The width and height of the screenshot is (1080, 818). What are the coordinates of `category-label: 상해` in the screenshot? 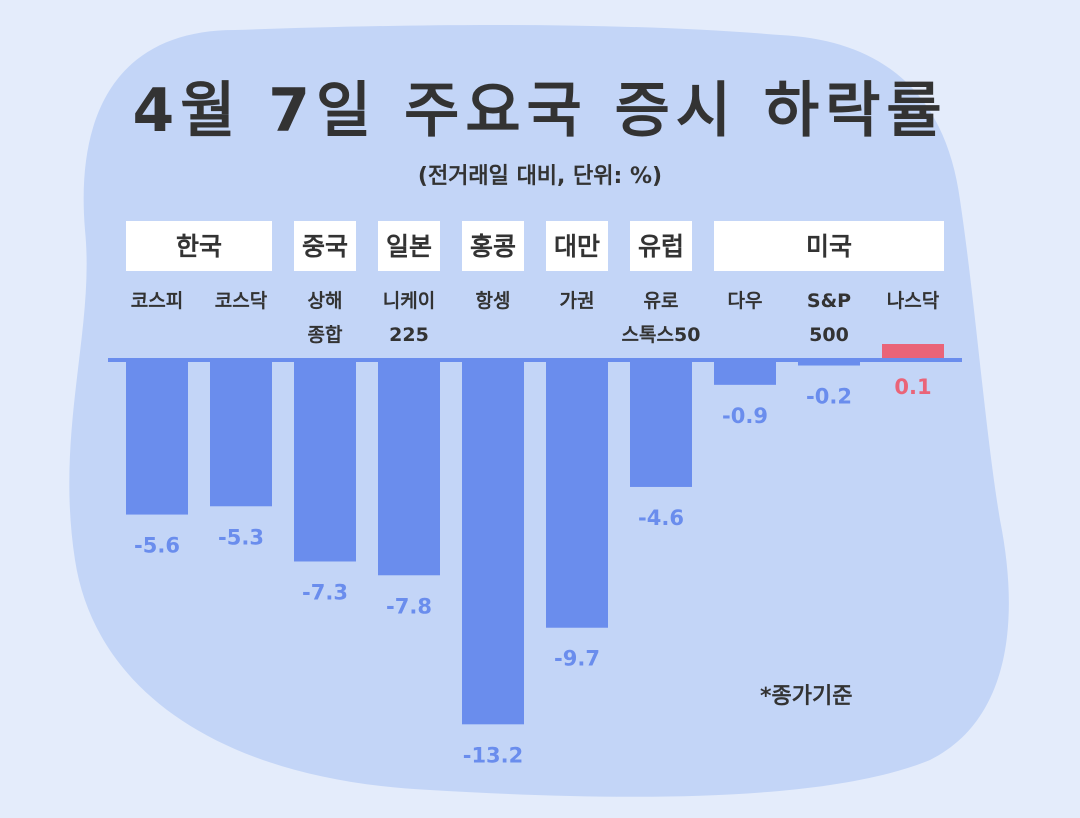 It's located at (325, 301).